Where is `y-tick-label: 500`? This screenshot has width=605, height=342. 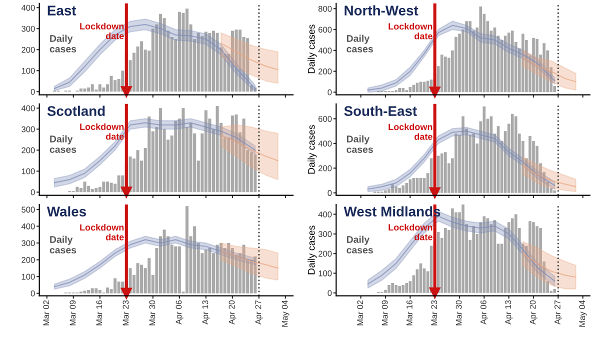
y-tick-label: 500 is located at coordinates (28, 209).